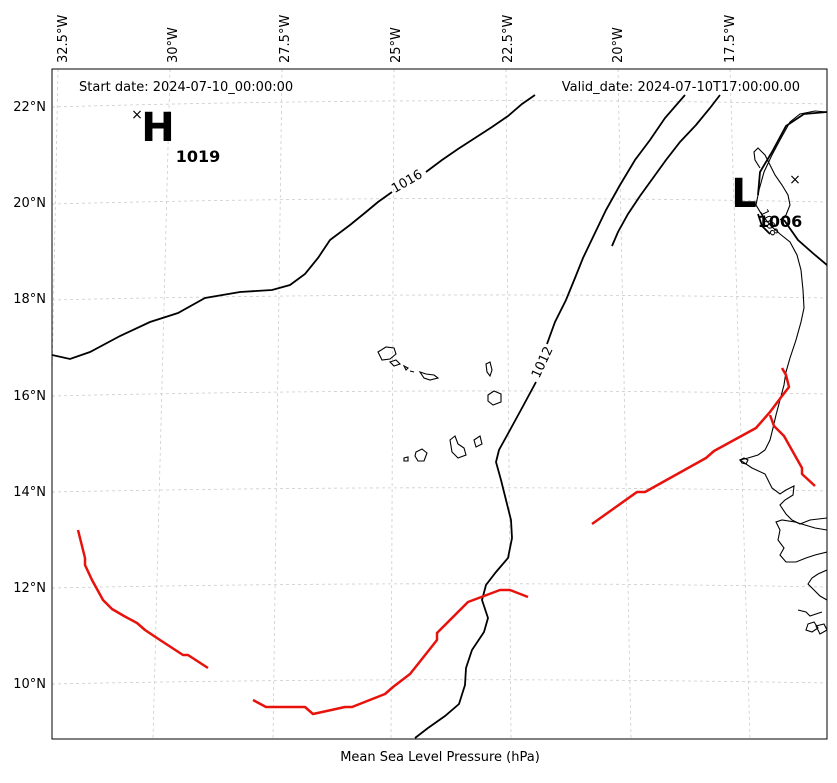  I want to click on isobar-east, so click(805, 242).